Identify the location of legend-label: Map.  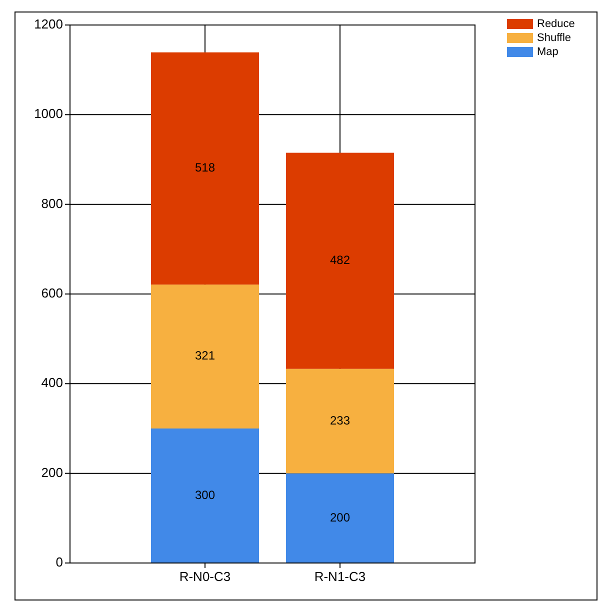
(547, 52).